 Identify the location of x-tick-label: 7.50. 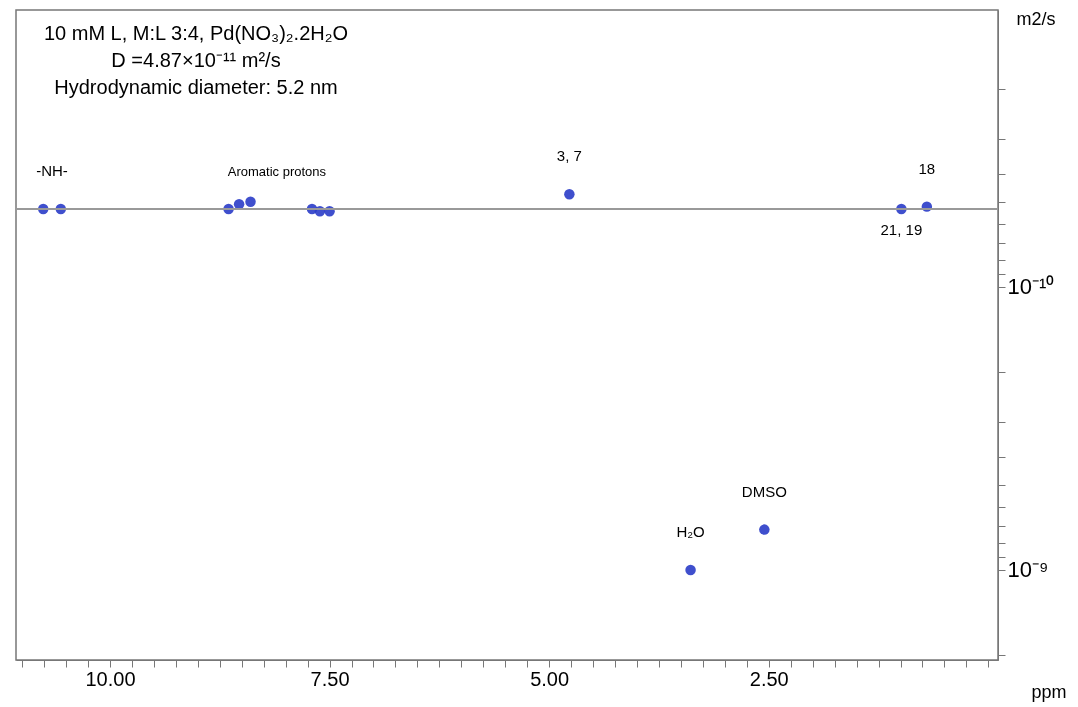
(330, 678).